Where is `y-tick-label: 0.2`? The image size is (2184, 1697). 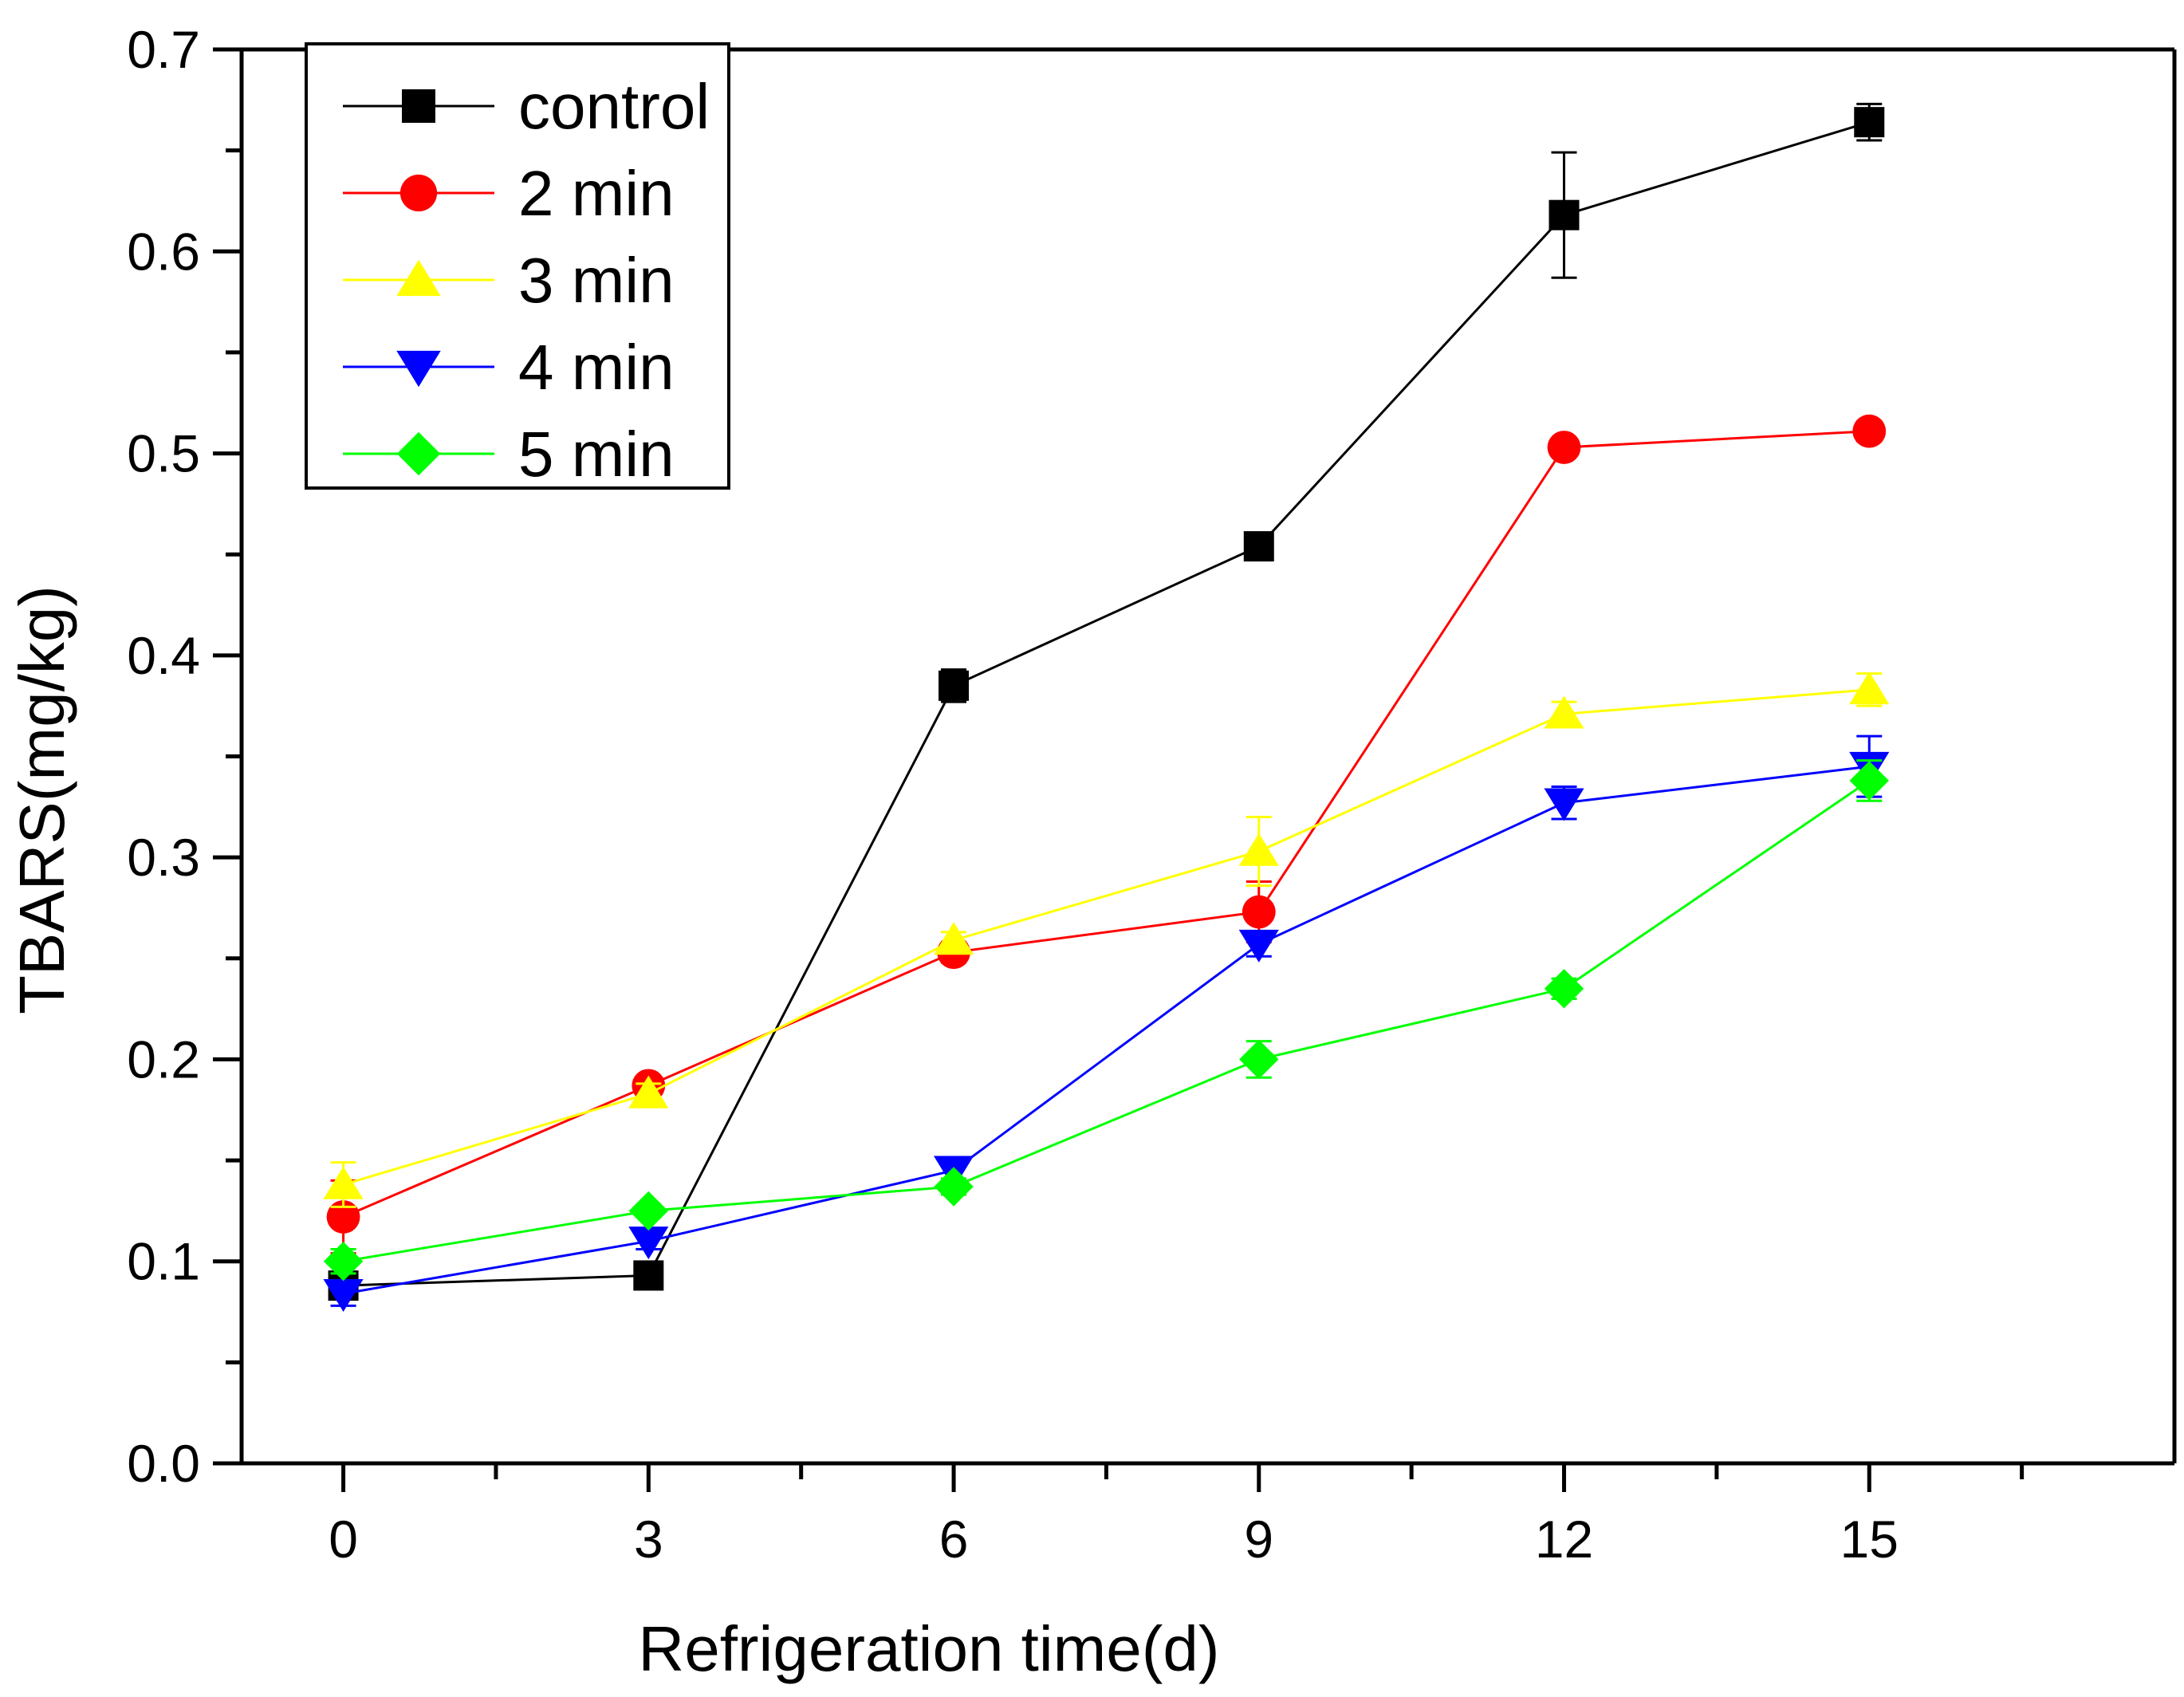
y-tick-label: 0.2 is located at coordinates (163, 1059).